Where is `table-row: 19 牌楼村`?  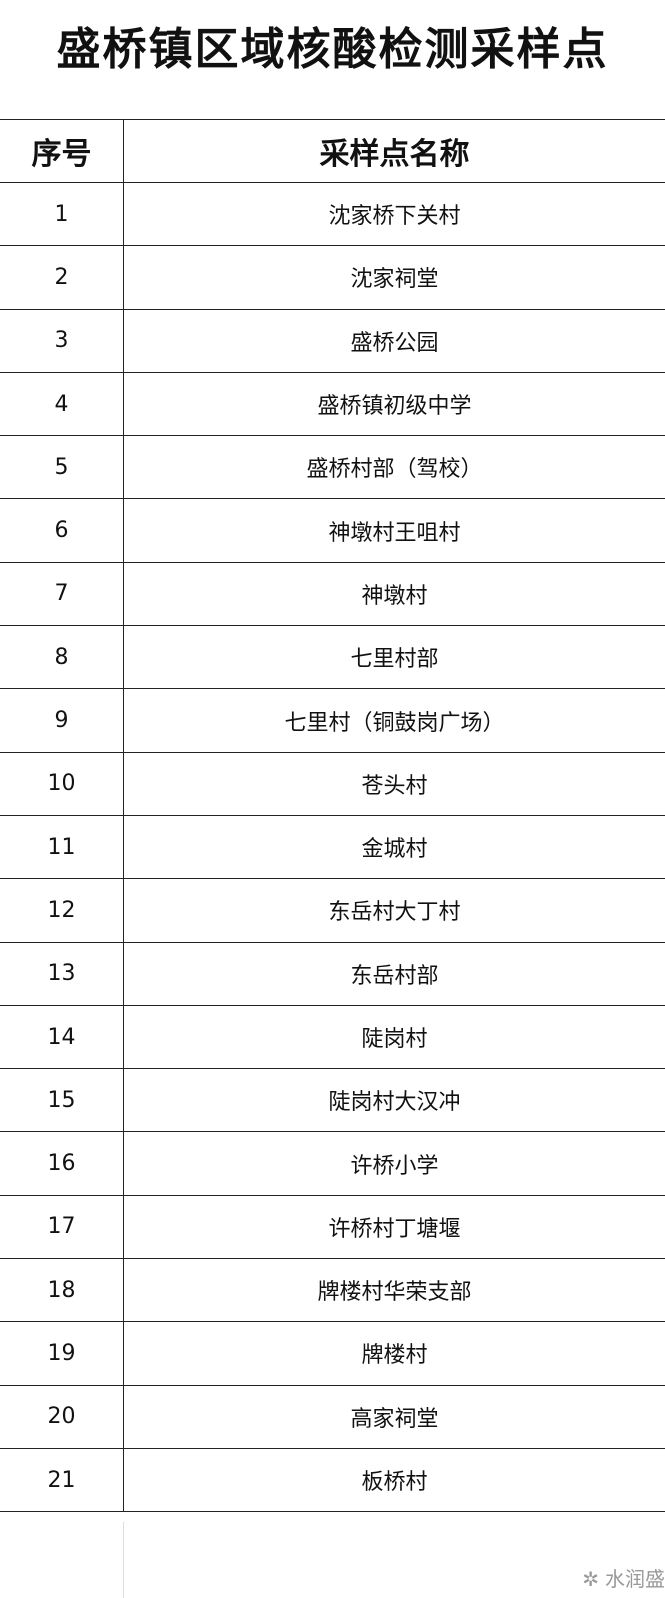 table-row: 19 牌楼村 is located at coordinates (332, 1353).